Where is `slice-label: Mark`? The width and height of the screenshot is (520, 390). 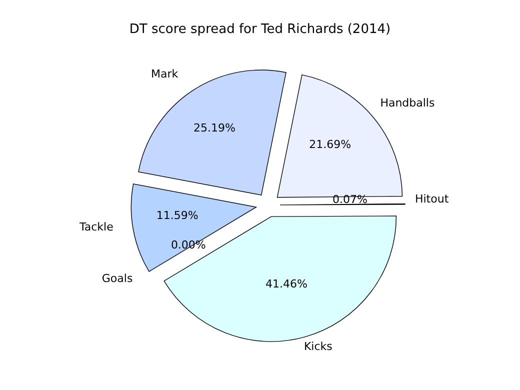 slice-label: Mark is located at coordinates (165, 73).